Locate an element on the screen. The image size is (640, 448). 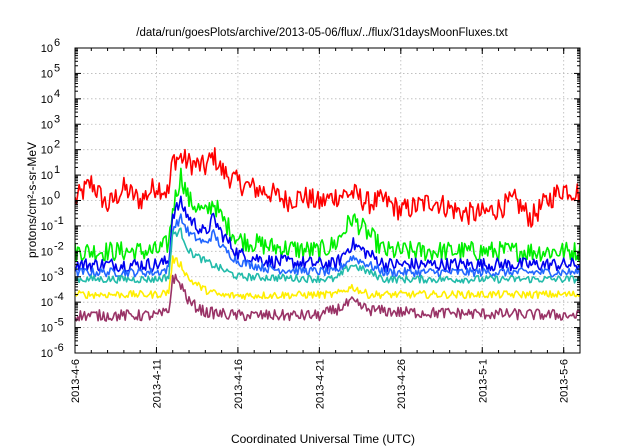
y-tick-exponent: -4 is located at coordinates (59, 297).